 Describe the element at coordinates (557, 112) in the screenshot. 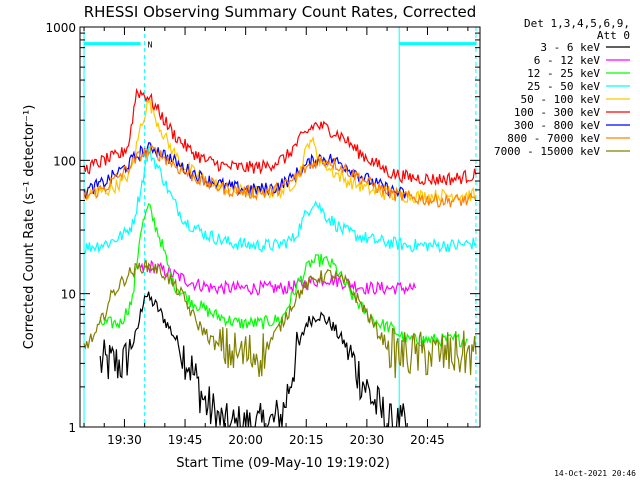

I see `legend-label: 100 - 300 keV` at that location.